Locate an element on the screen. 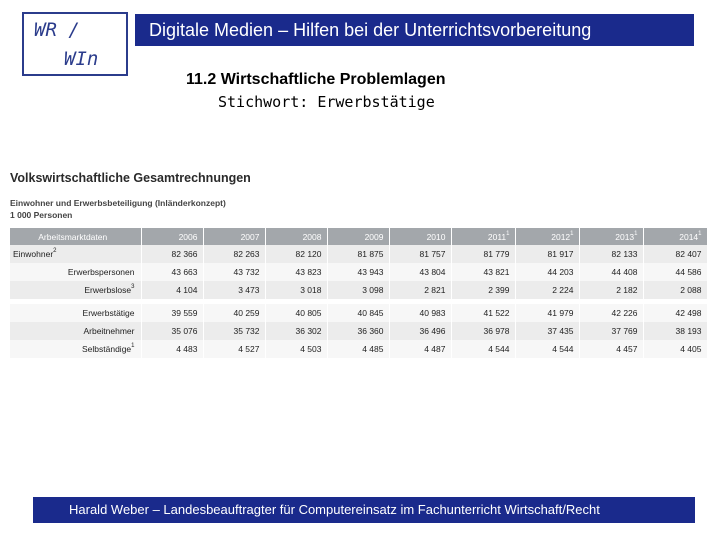  year-header: 20141 is located at coordinates (675, 236).